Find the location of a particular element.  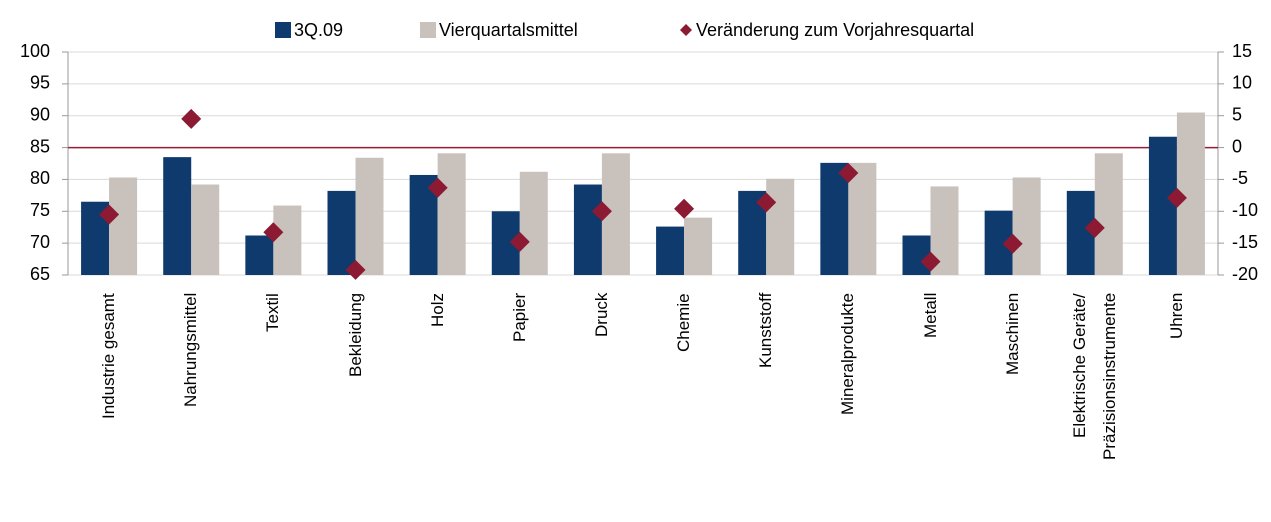

y-tick-label: 95 is located at coordinates (40, 83).